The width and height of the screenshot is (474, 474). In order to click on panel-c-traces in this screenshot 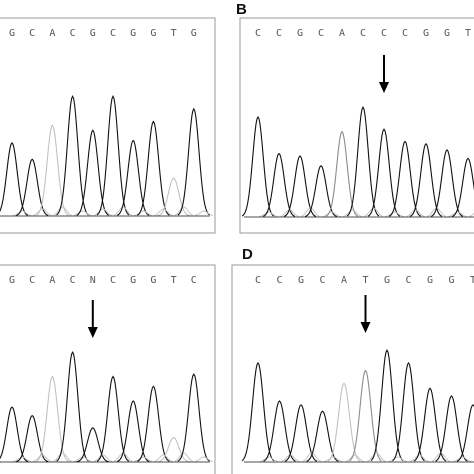, I will do `click(107, 406)`.